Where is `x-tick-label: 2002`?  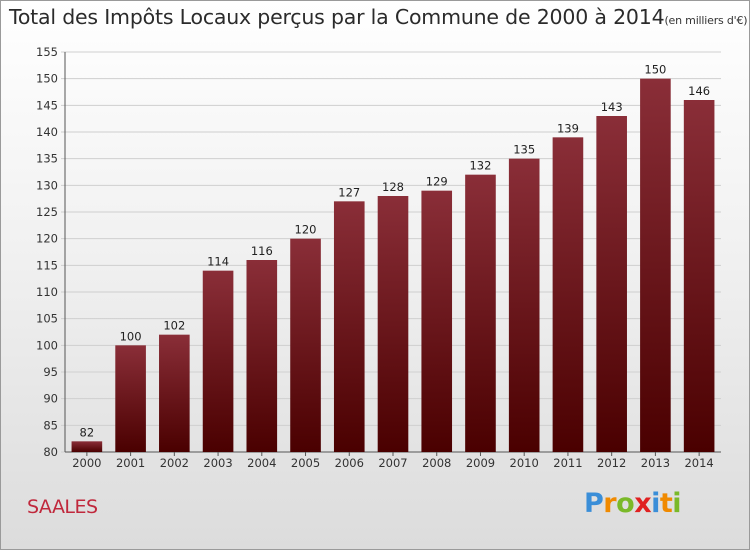 x-tick-label: 2002 is located at coordinates (174, 463).